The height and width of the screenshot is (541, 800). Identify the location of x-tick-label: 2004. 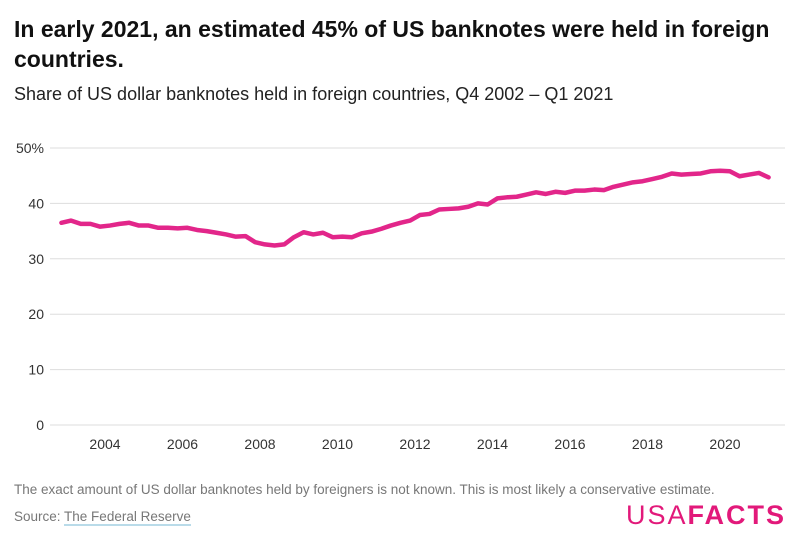
(104, 444).